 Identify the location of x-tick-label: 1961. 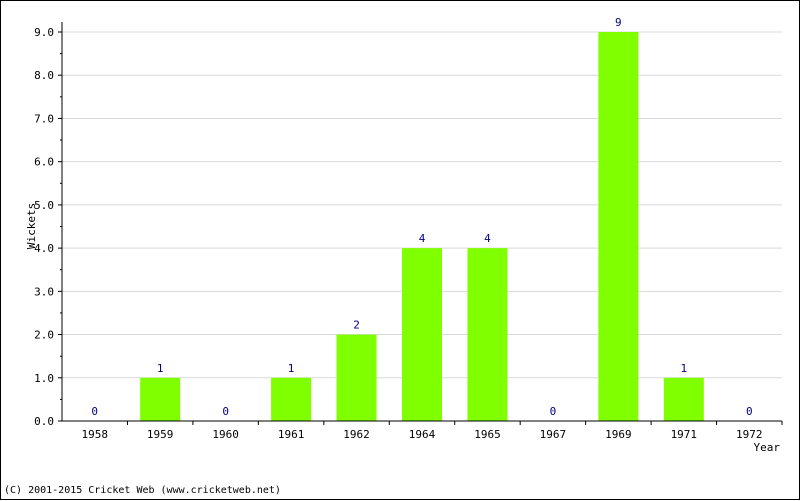
(291, 434).